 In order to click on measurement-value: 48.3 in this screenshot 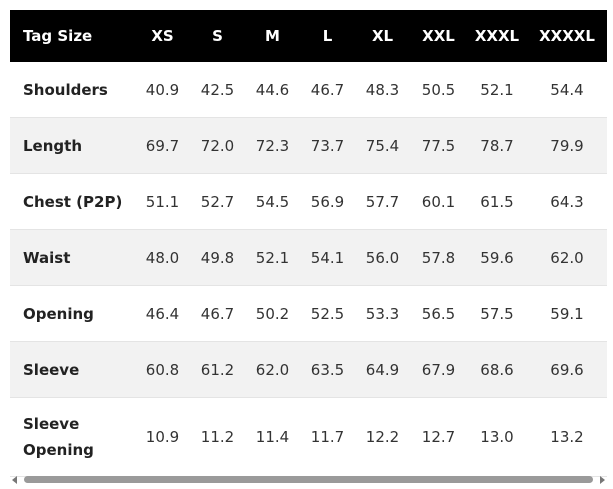, I will do `click(382, 90)`.